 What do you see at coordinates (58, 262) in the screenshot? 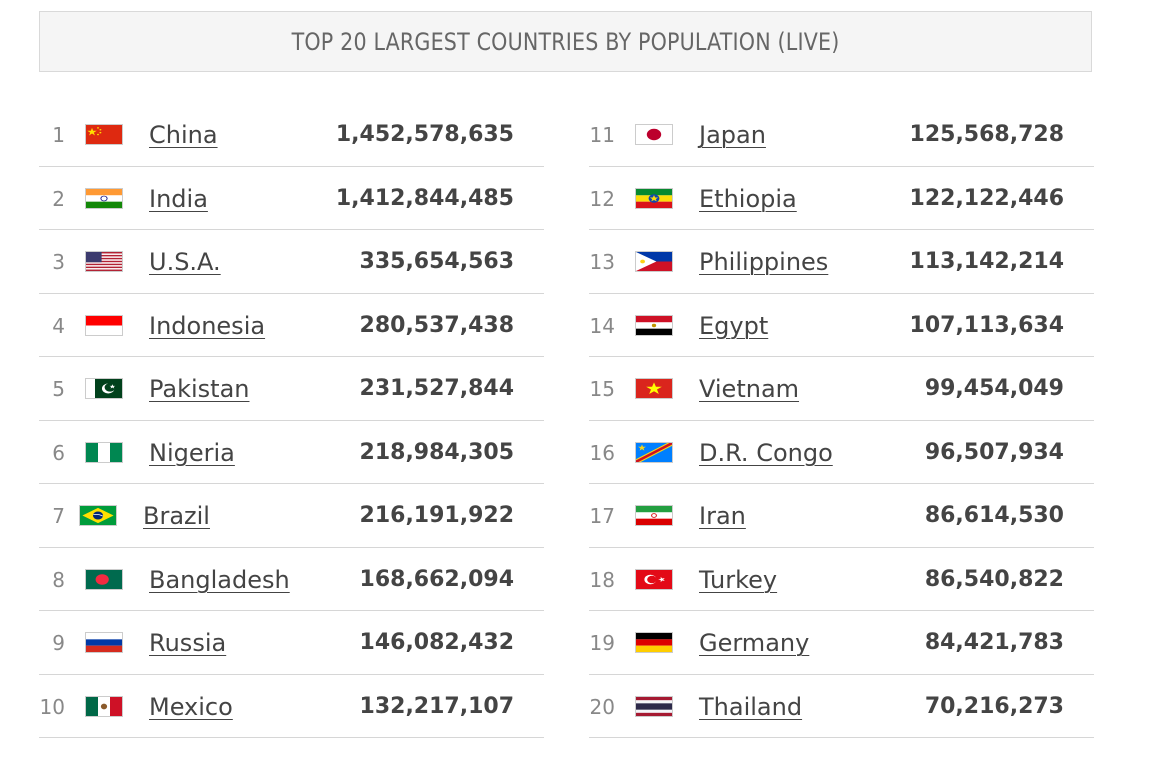
I see `rank-number: 3` at bounding box center [58, 262].